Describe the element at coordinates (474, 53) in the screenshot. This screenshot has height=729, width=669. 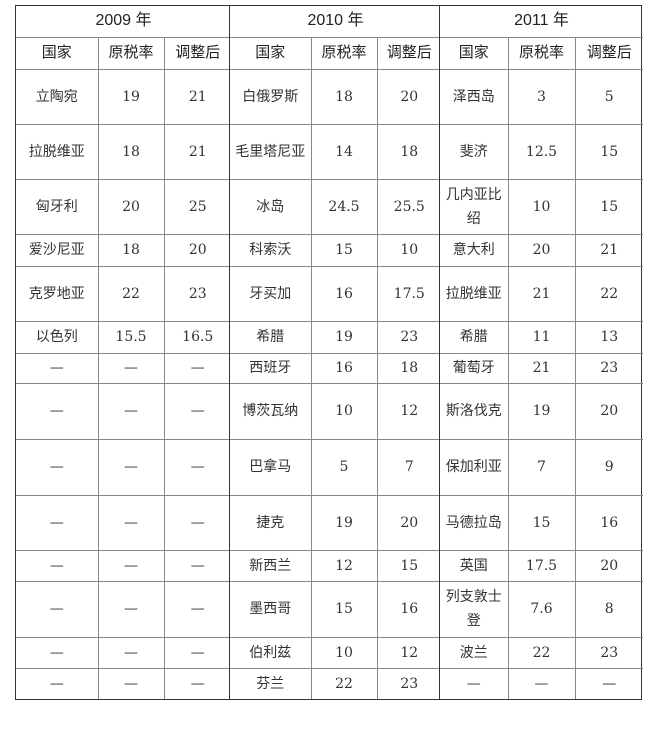
I see `column-header: 国家` at that location.